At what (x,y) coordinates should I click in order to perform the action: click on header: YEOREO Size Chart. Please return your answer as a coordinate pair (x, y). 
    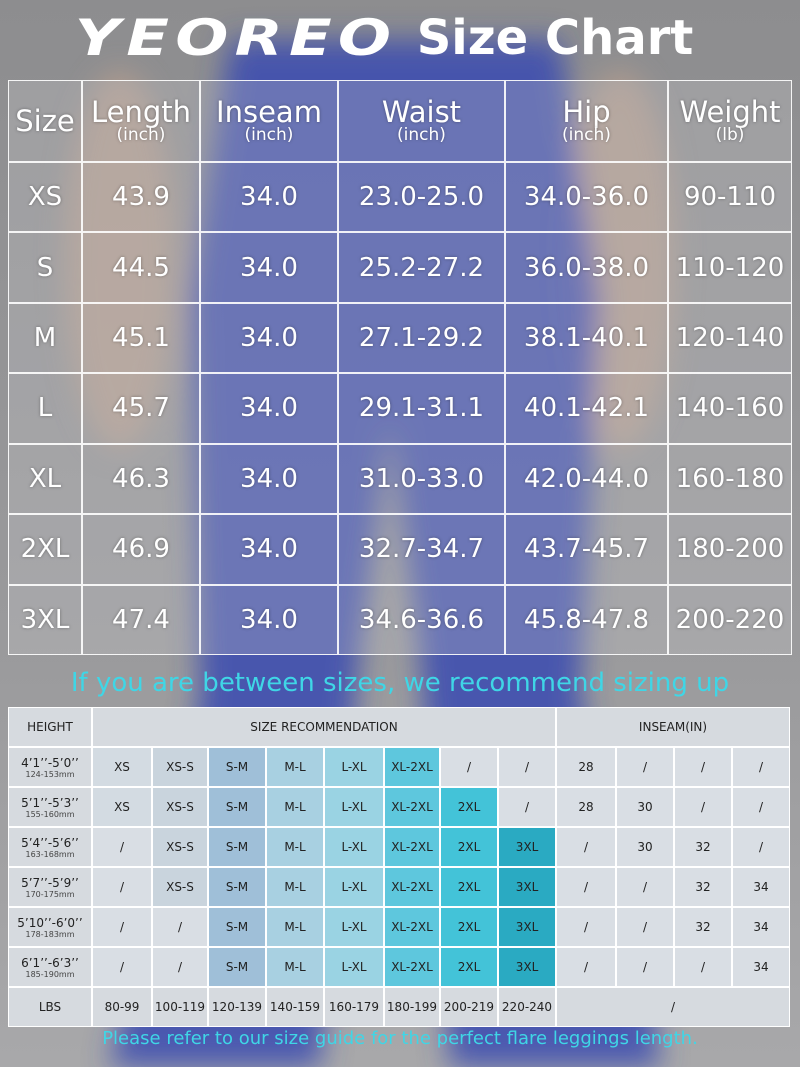
    Looking at the image, I should click on (400, 38).